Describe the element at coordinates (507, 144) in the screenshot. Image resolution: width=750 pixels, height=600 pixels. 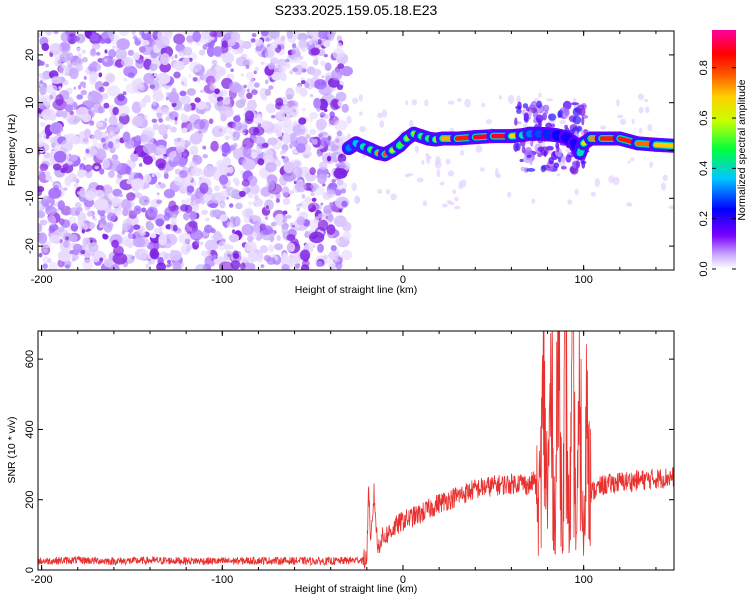
I see `signal-track` at that location.